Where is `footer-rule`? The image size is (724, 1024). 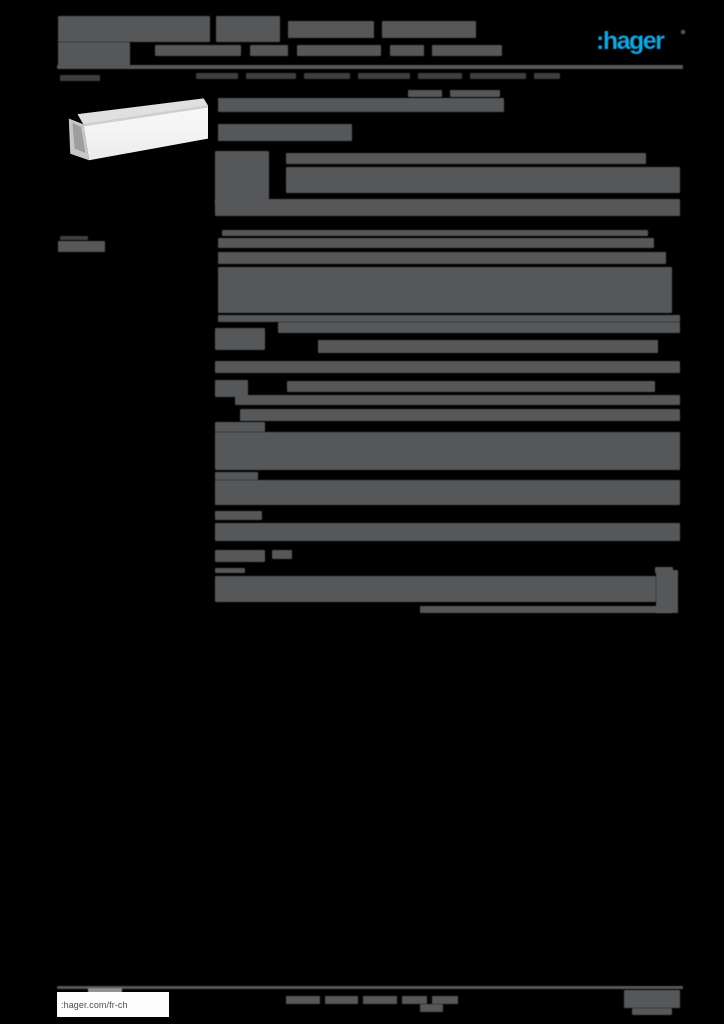 footer-rule is located at coordinates (370, 987).